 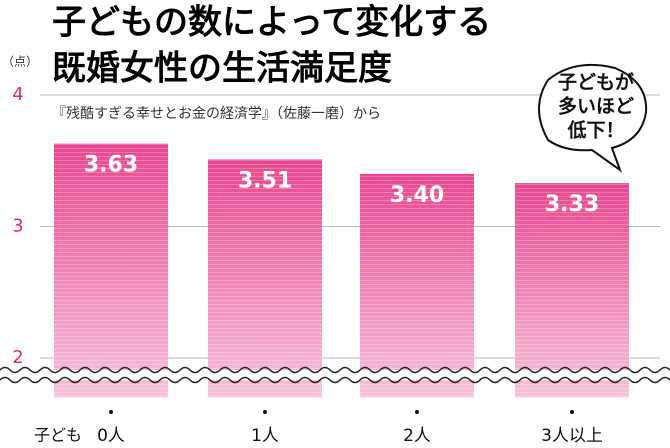 I want to click on value-label: 3.40, so click(x=417, y=195).